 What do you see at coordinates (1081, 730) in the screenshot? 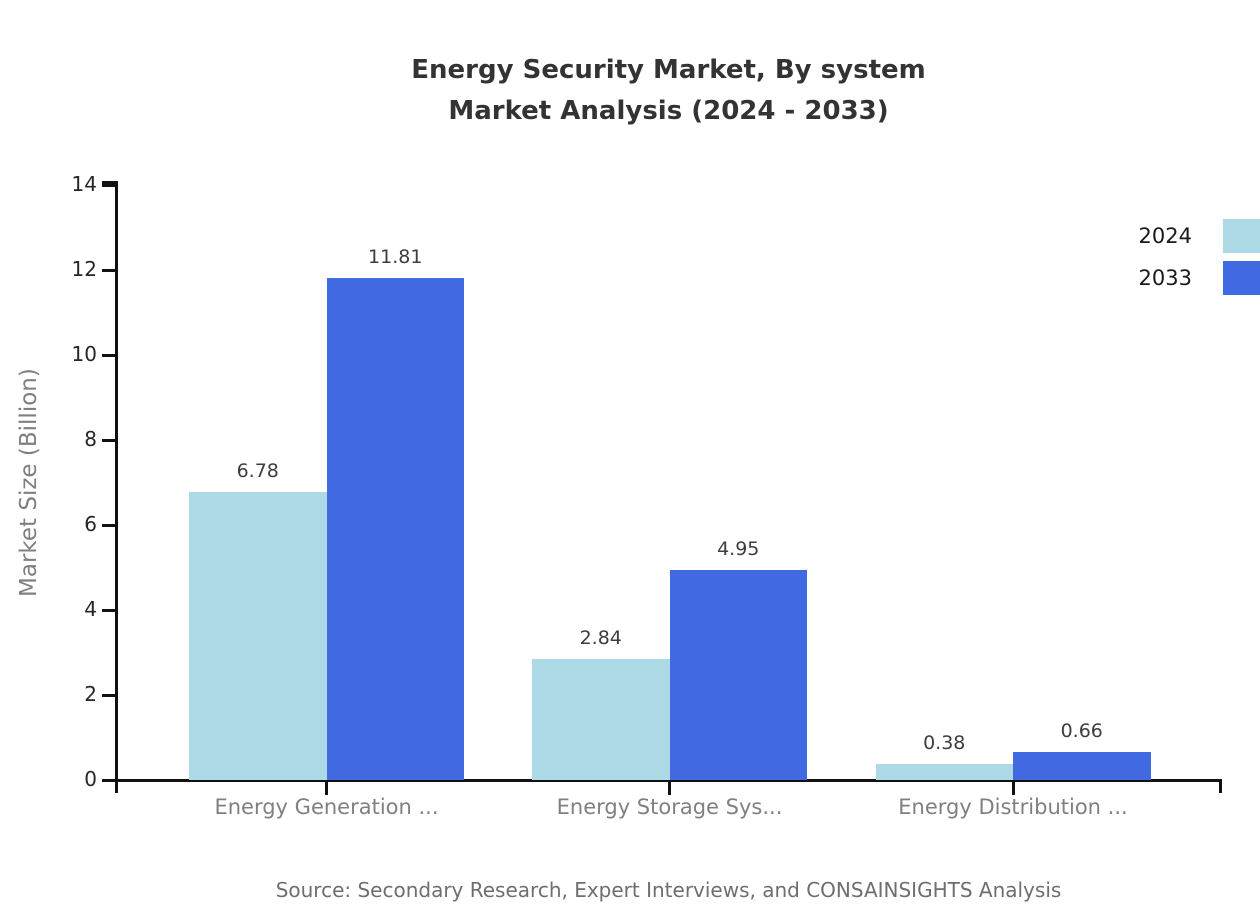
I see `bar-value-label: 0.66` at bounding box center [1081, 730].